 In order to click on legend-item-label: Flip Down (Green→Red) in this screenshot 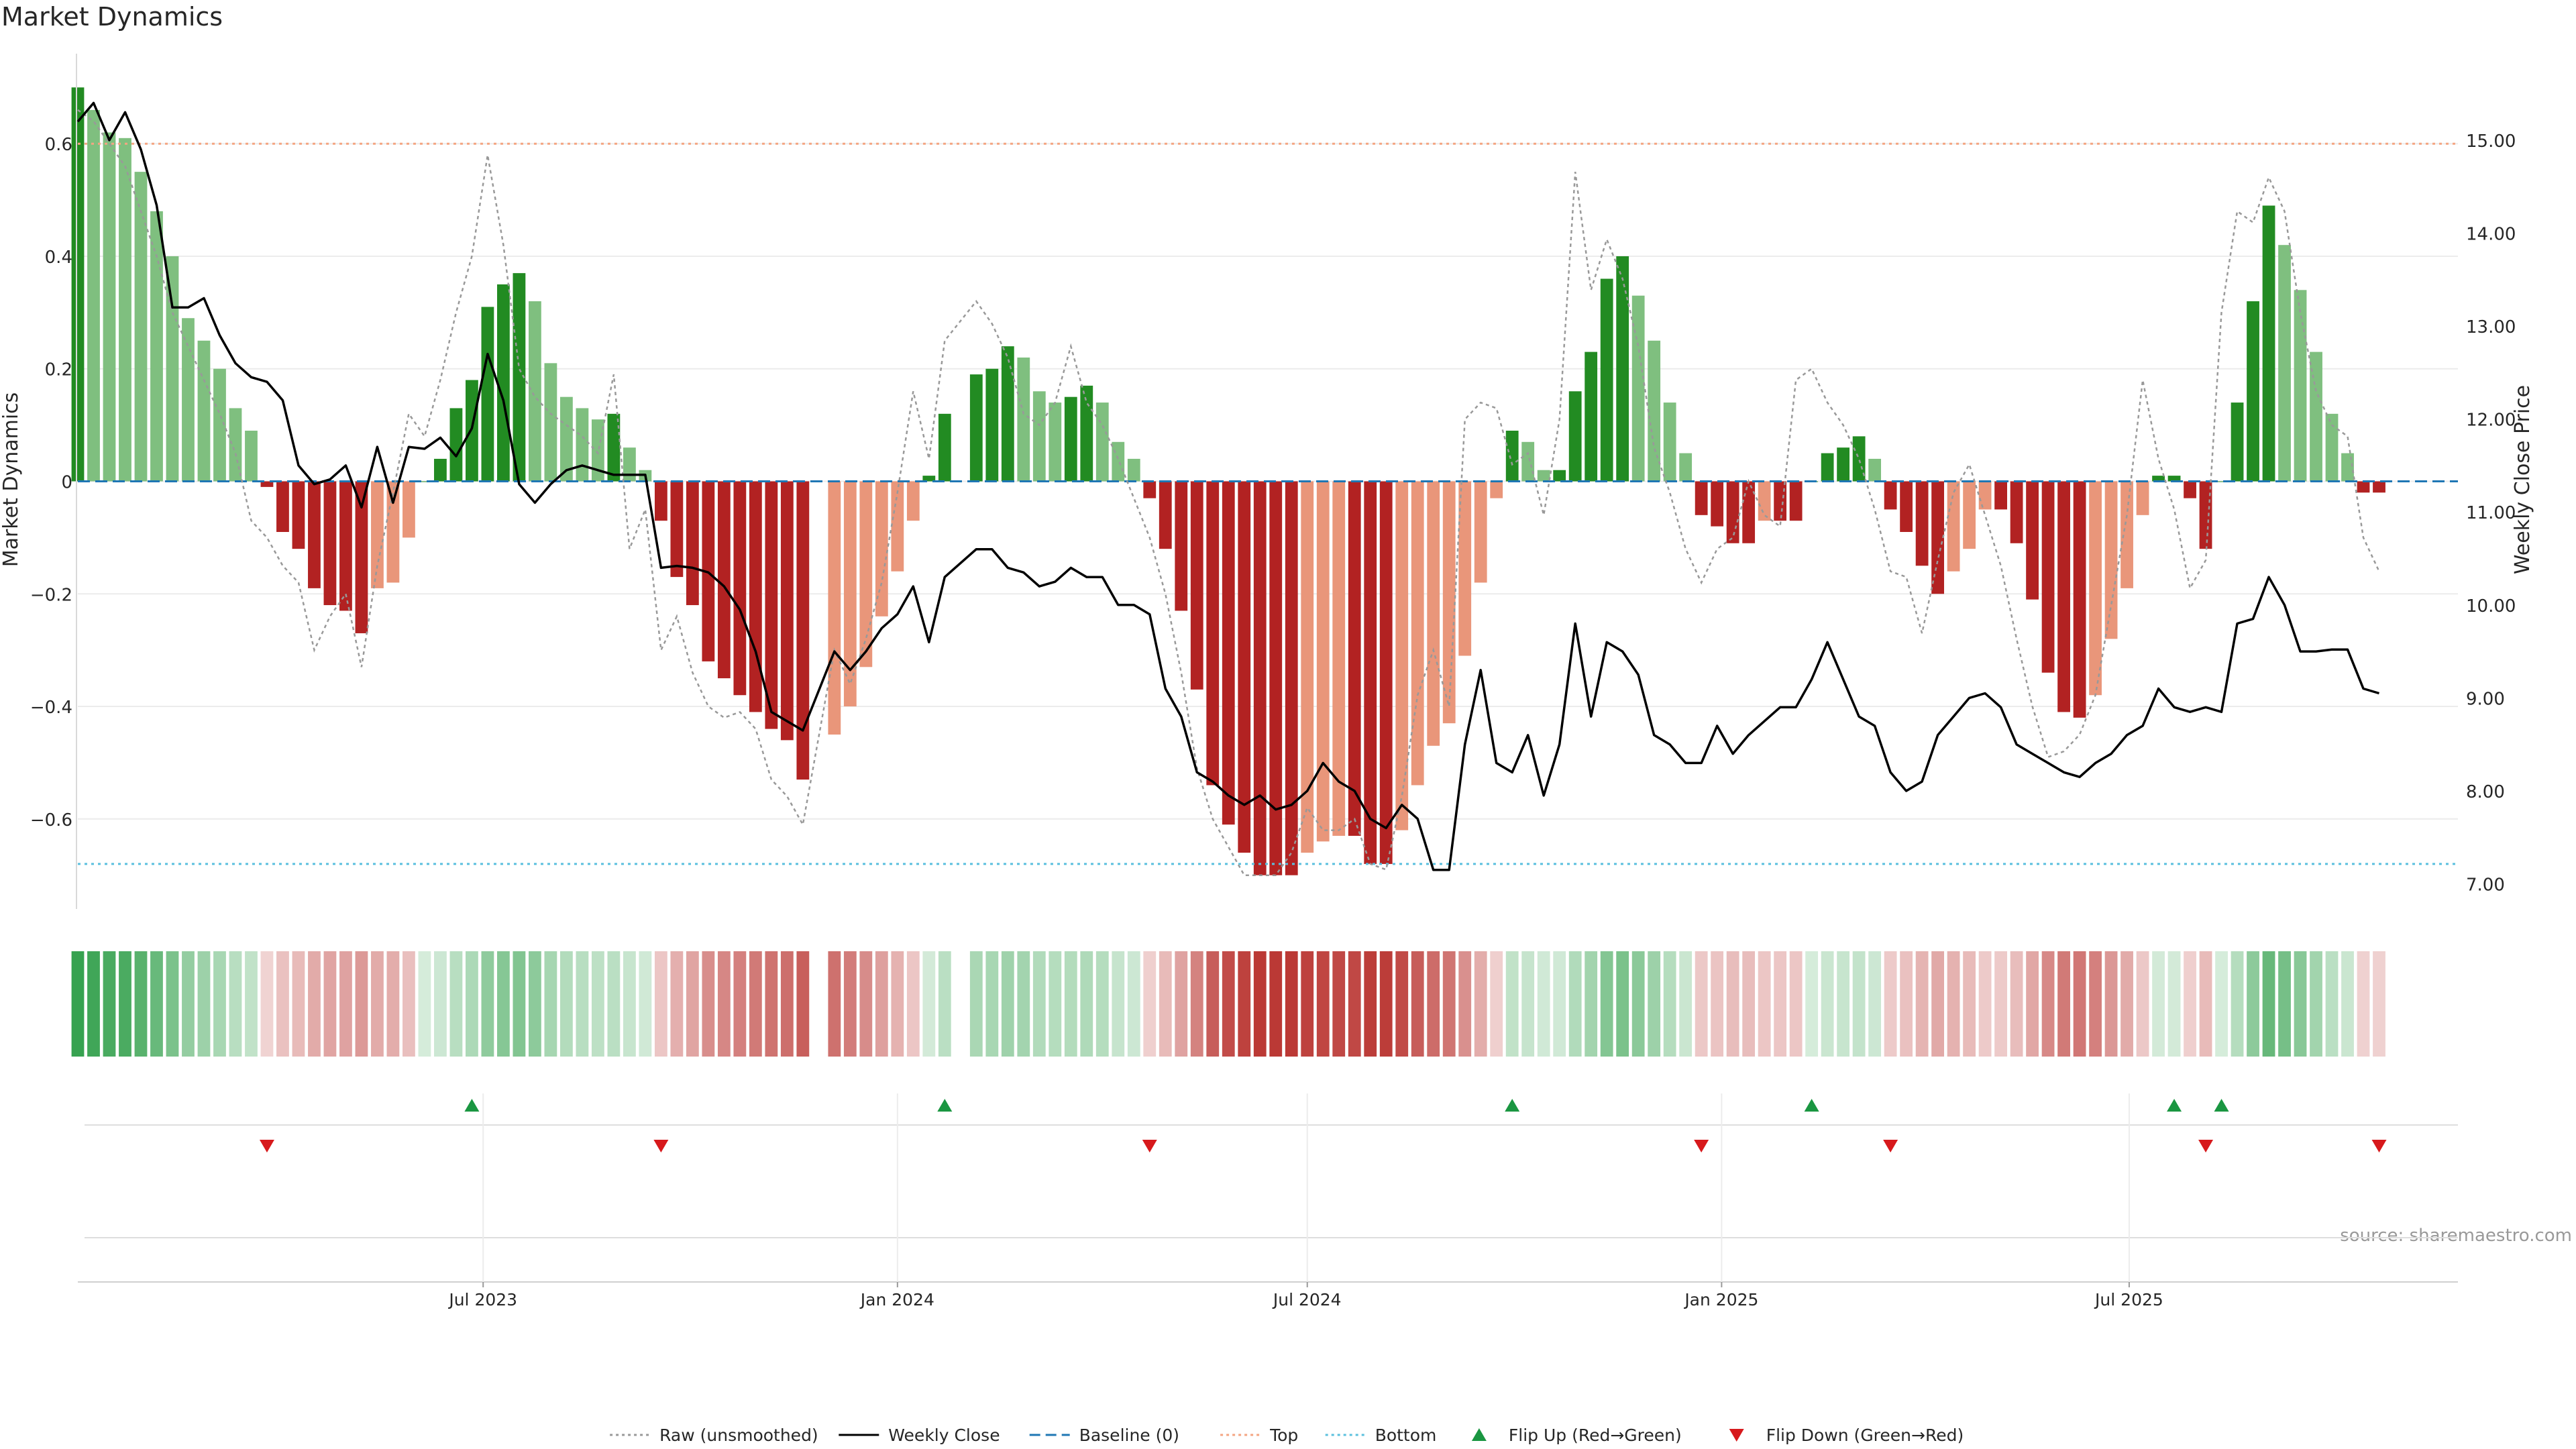, I will do `click(1865, 1435)`.